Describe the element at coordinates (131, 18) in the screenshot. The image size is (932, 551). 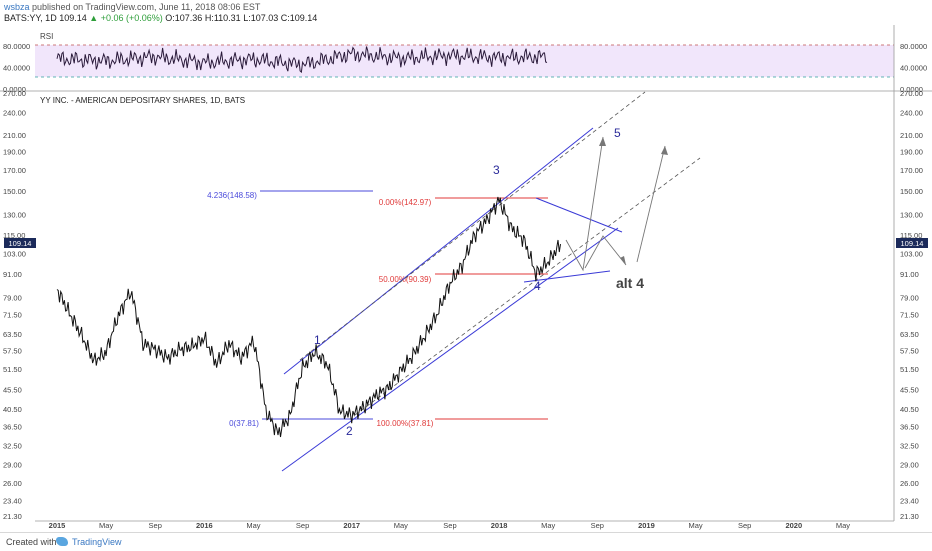
I see `price-change: +0.06 (+0.06%)` at that location.